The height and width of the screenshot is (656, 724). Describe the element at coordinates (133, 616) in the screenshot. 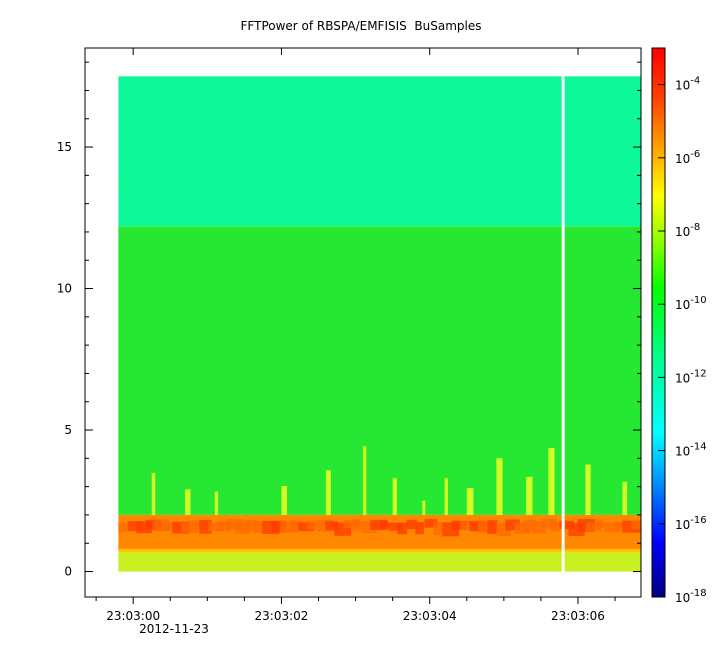

I see `x-tick-label: 23:03:00` at that location.